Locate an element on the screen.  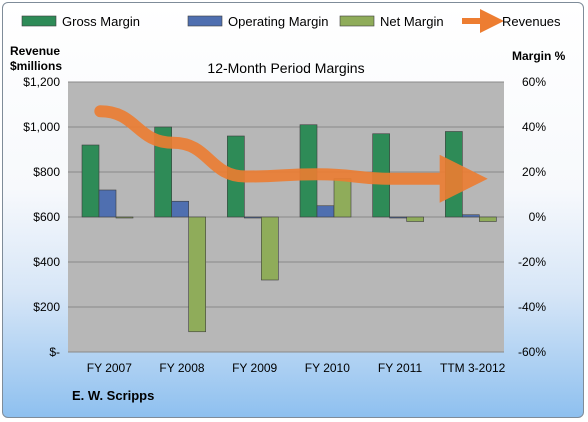
category-label: FY 2009 is located at coordinates (254, 368).